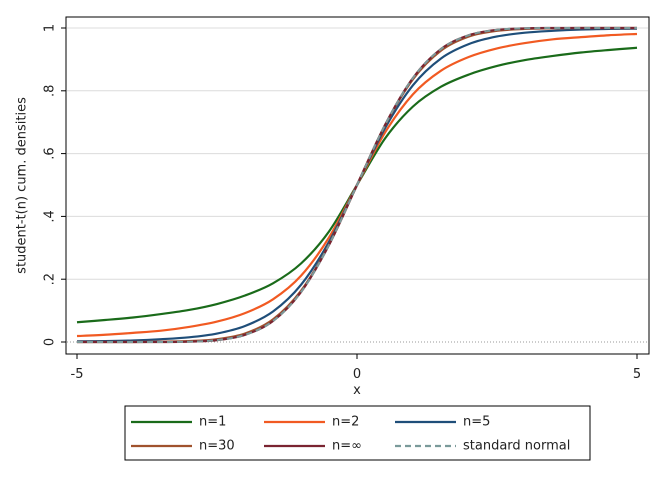 Image resolution: width=666 pixels, height=485 pixels. What do you see at coordinates (50, 342) in the screenshot?
I see `y-tick-label: 0` at bounding box center [50, 342].